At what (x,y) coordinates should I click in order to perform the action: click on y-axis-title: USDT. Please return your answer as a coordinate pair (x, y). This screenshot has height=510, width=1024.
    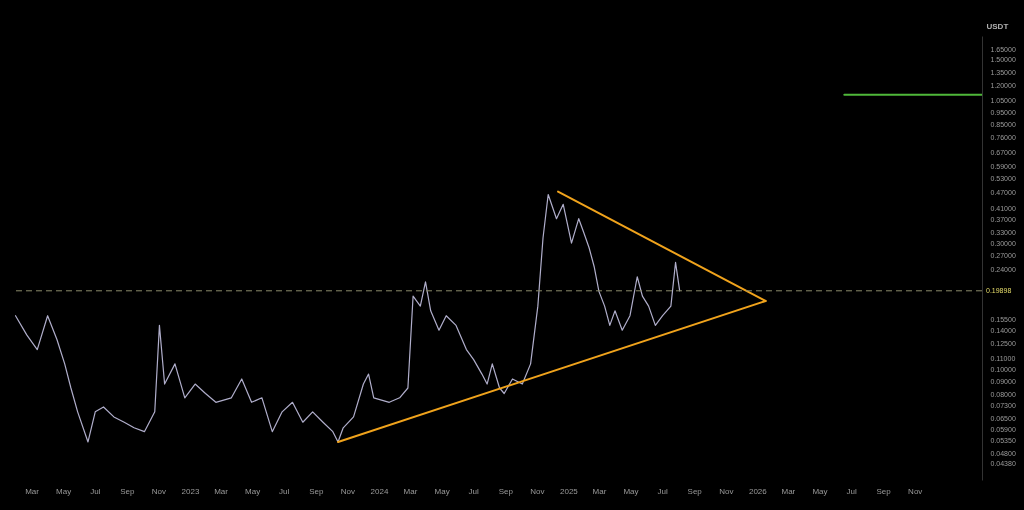
    Looking at the image, I should click on (997, 26).